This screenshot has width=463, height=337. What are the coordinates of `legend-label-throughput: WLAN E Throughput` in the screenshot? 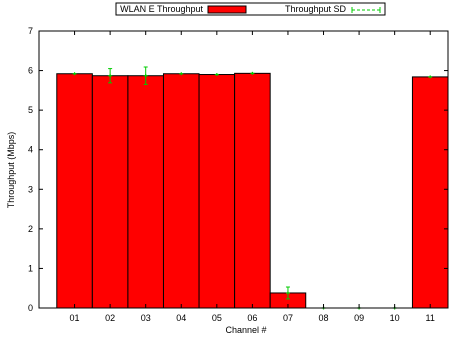 It's located at (161, 9).